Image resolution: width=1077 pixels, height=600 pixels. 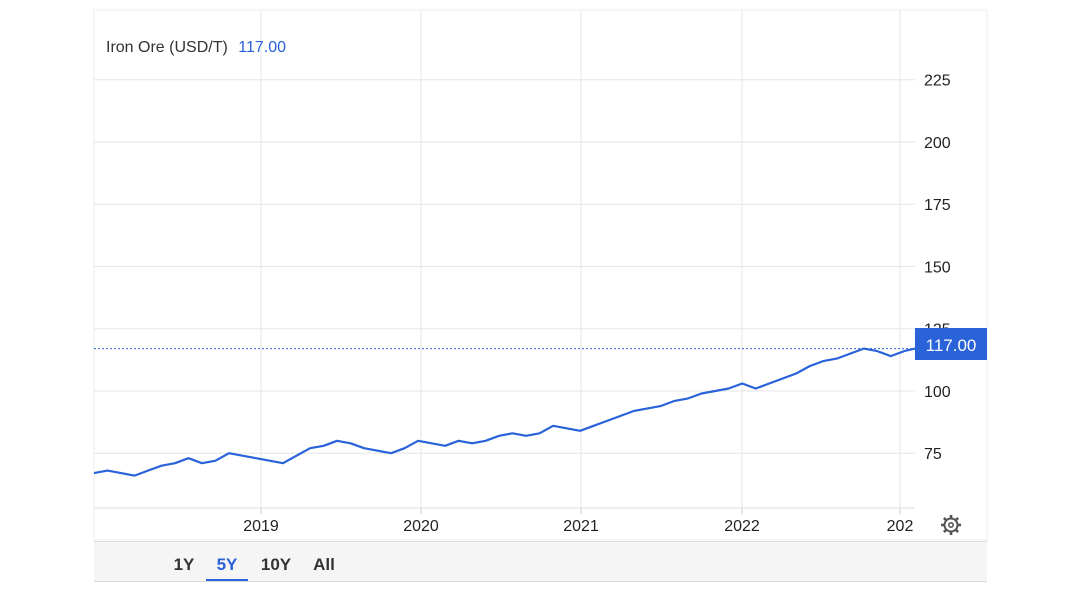 What do you see at coordinates (900, 526) in the screenshot?
I see `x-tick-label: 202` at bounding box center [900, 526].